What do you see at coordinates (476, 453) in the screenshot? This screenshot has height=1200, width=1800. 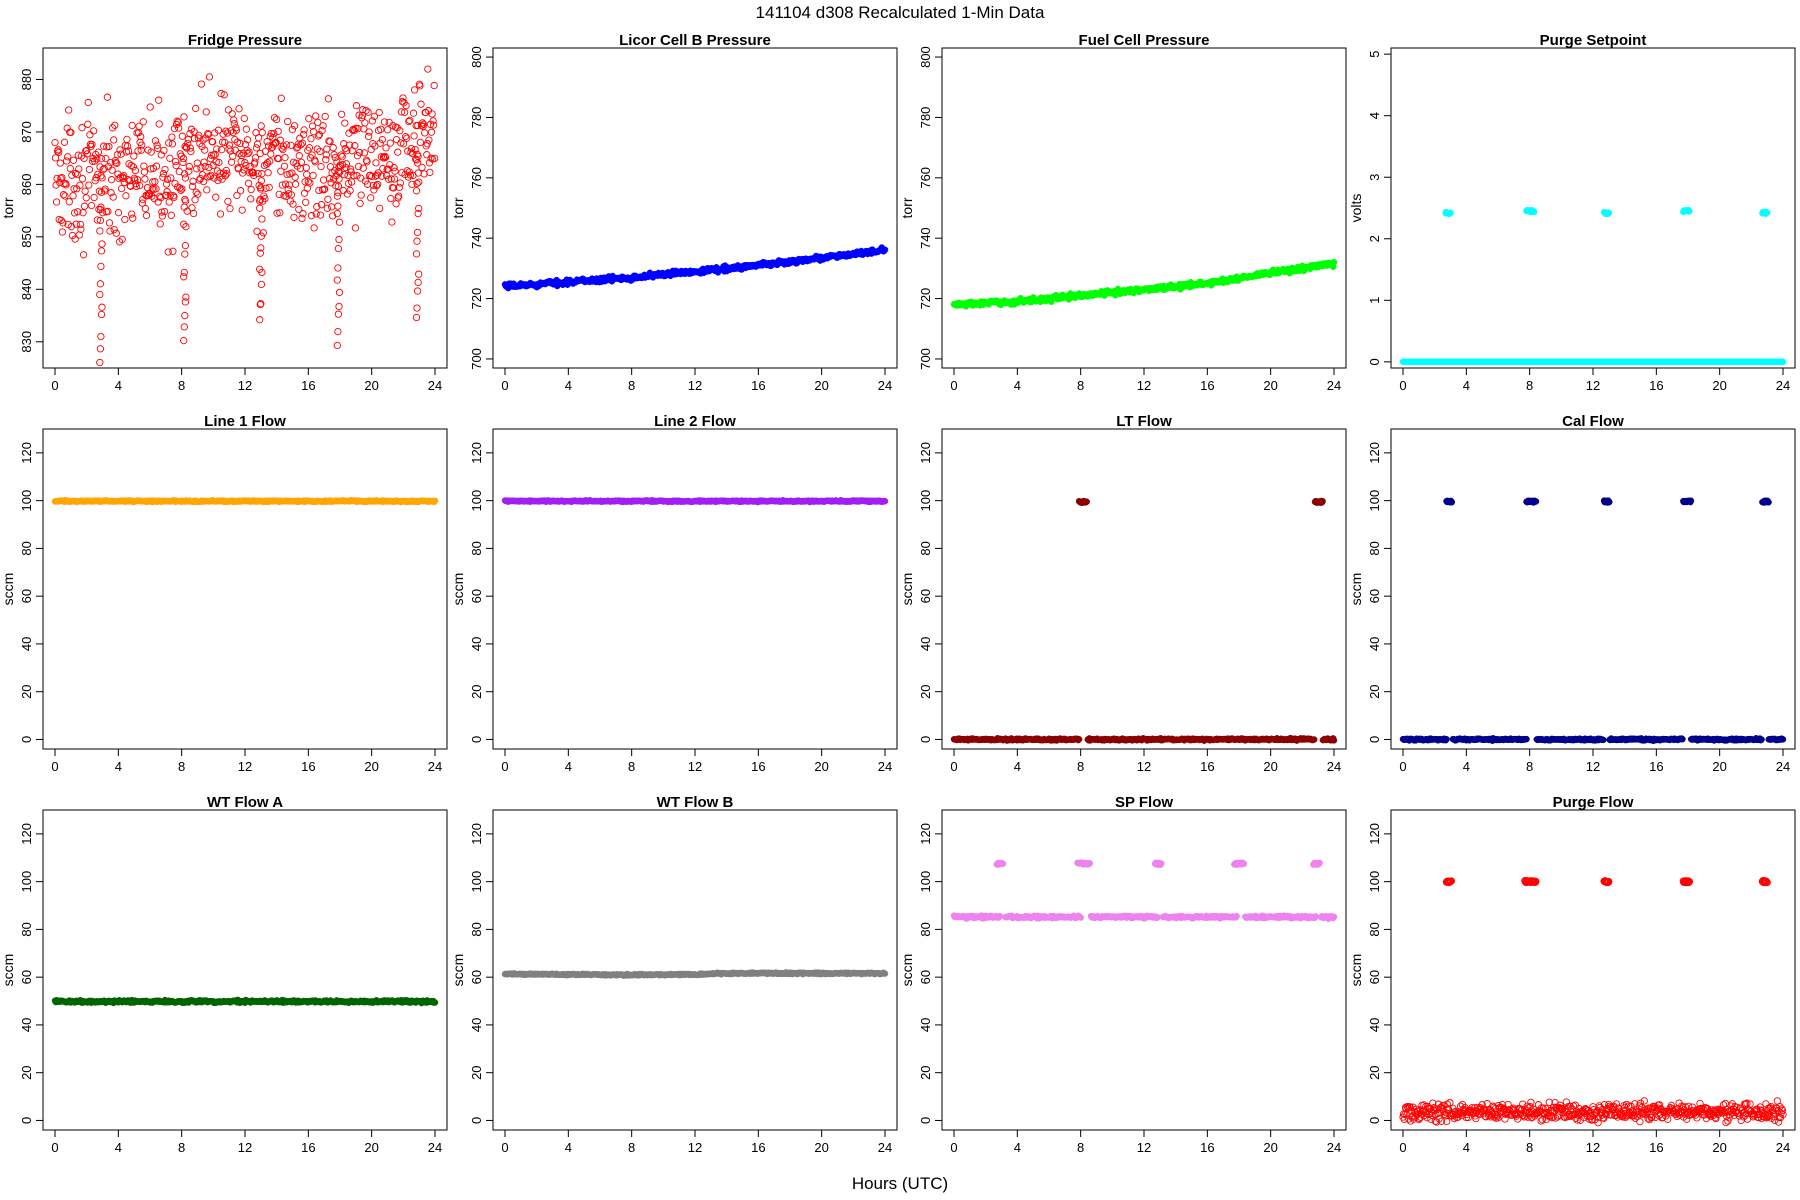 I see `y-tick-label: 120` at bounding box center [476, 453].